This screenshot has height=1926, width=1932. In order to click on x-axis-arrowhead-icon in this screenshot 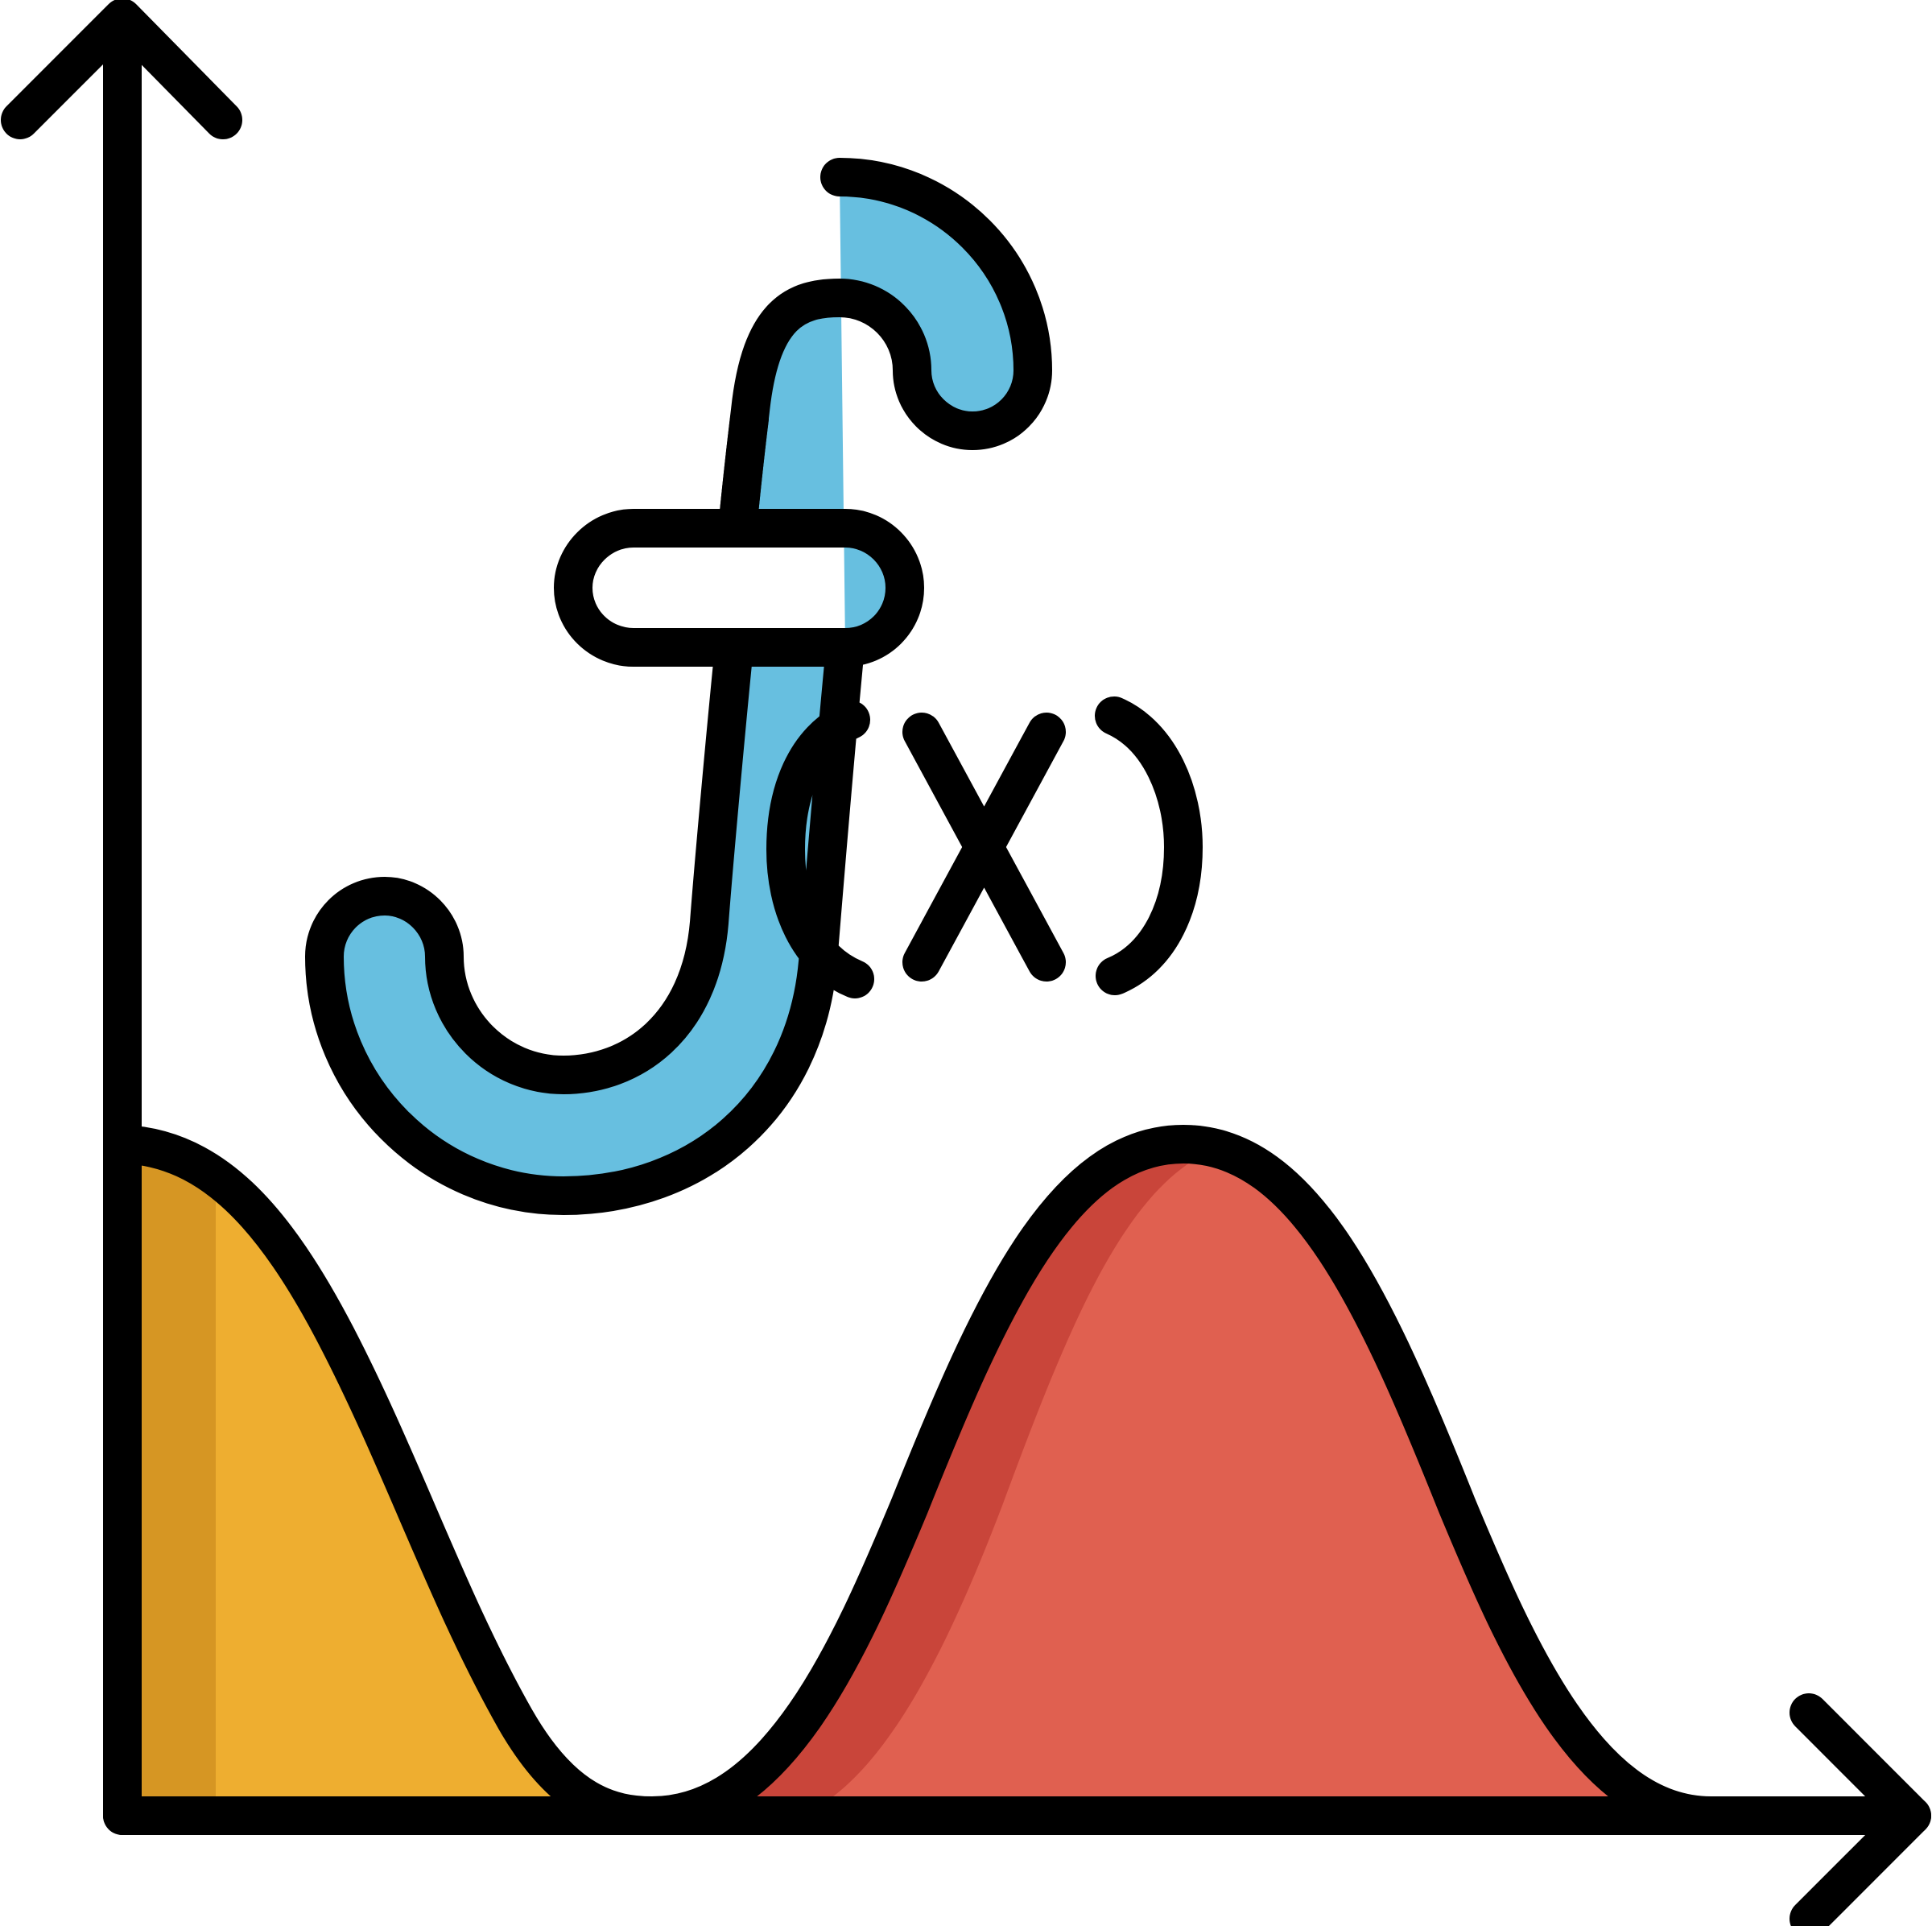, I will do `click(1860, 1809)`.